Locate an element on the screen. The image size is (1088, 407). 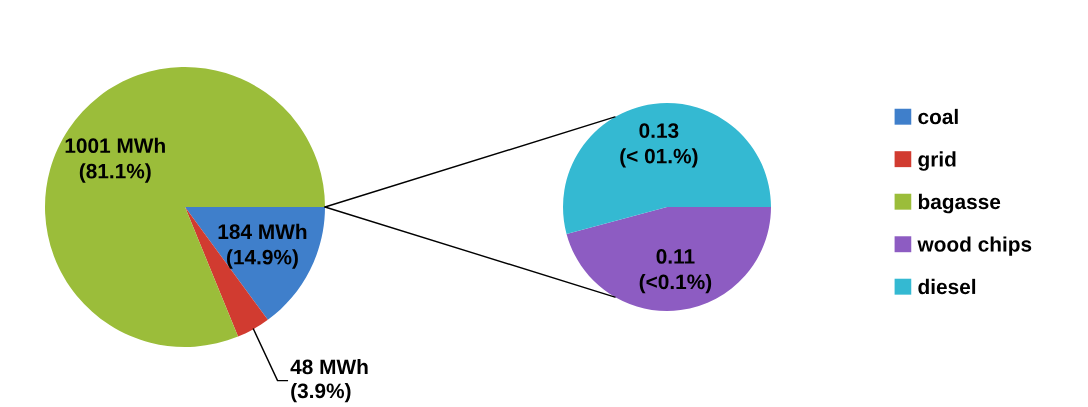
legend-label: diesel is located at coordinates (947, 286).